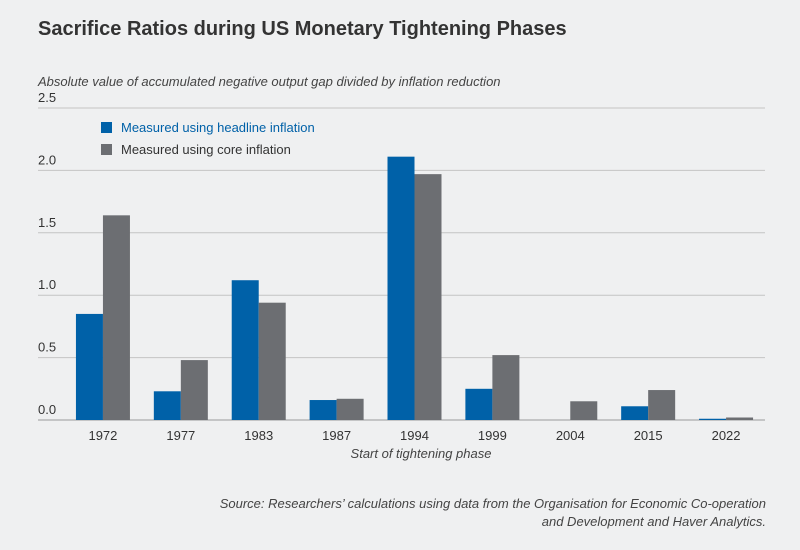 The image size is (800, 550). Describe the element at coordinates (116, 317) in the screenshot. I see `bar-core-1972` at that location.